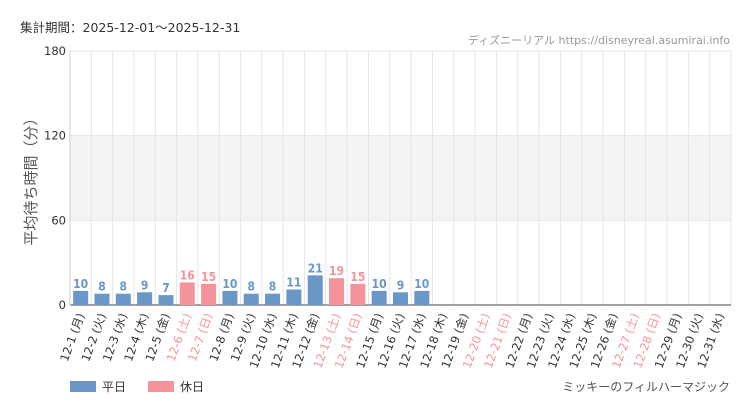  What do you see at coordinates (83, 386) in the screenshot?
I see `legend-swatch-weekday` at bounding box center [83, 386].